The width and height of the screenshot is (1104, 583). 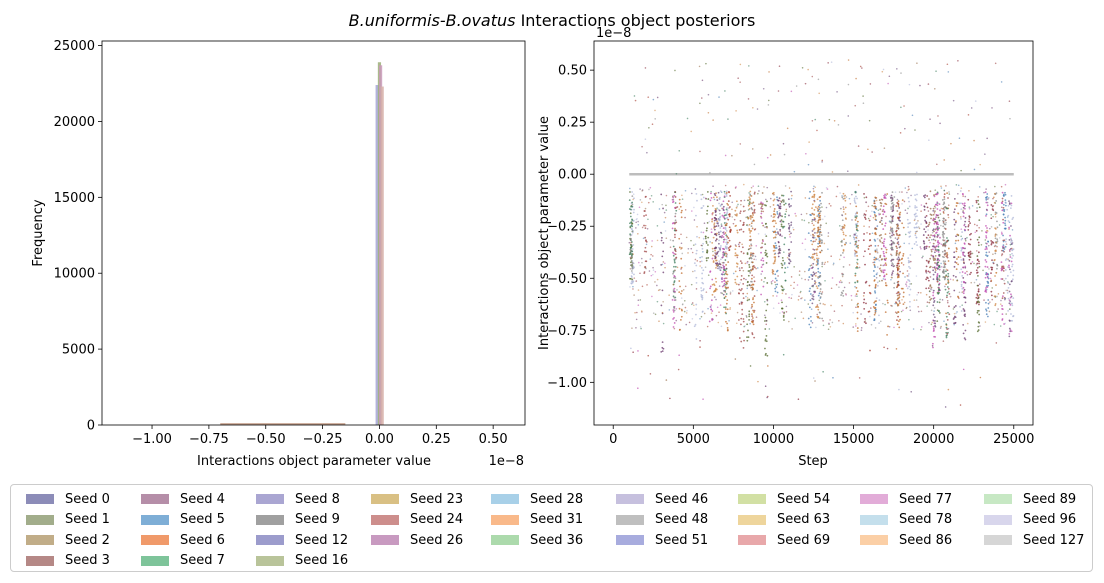 I want to click on trace-y-label: Interactions object parameter value, so click(x=544, y=233).